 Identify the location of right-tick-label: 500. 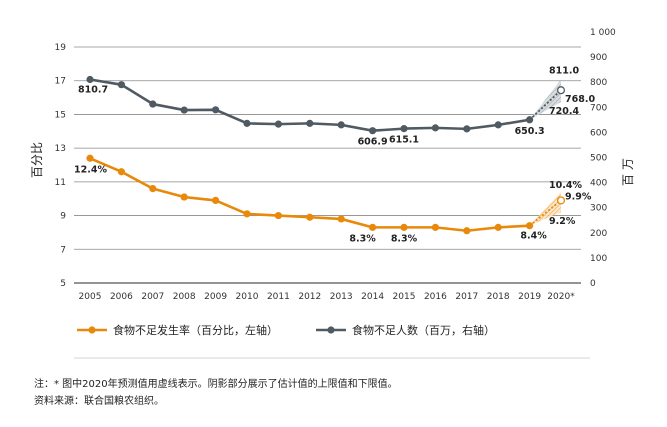
(598, 159).